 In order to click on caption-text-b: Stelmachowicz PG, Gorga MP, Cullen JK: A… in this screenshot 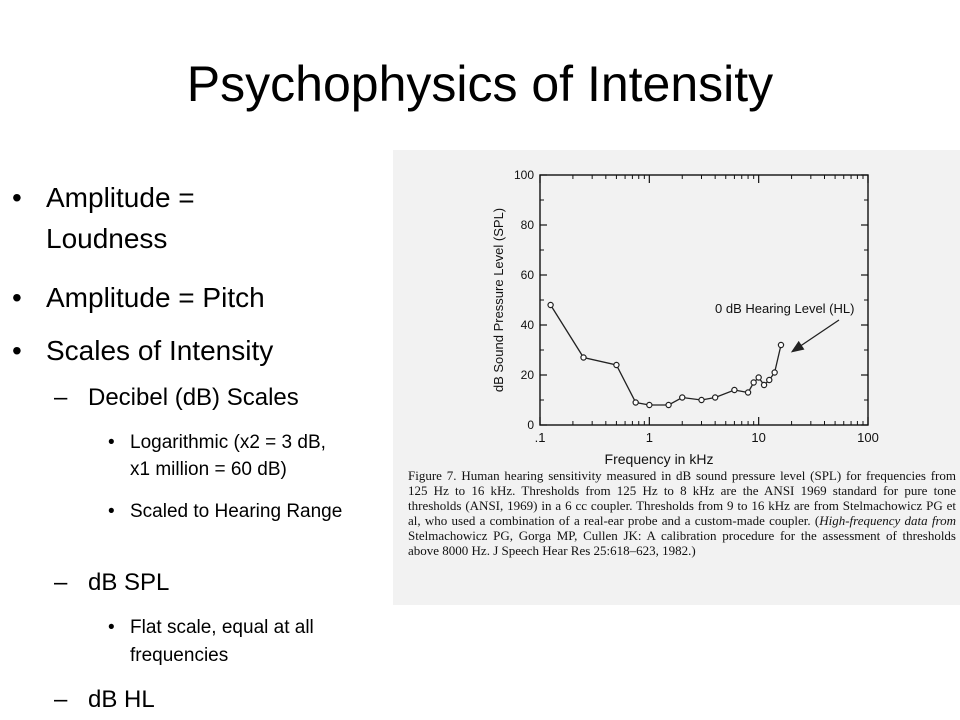, I will do `click(682, 543)`.